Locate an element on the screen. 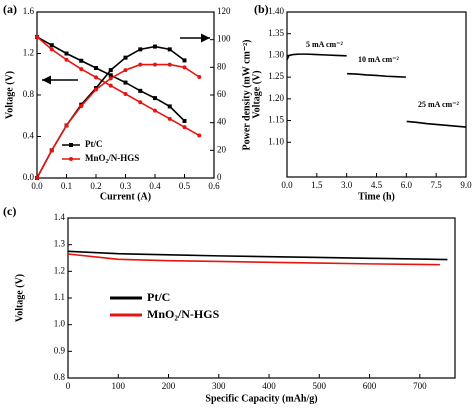 Image resolution: width=474 pixels, height=409 pixels. x-tick-label: 1.5 is located at coordinates (317, 185).